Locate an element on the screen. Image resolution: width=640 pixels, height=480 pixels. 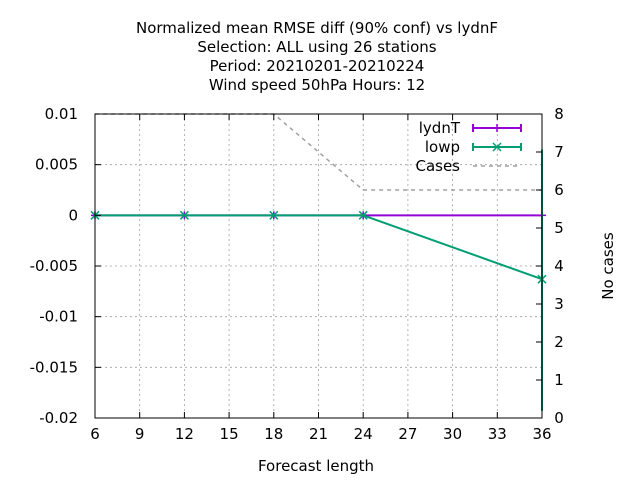
title-line-2: Selection: ALL using 26 stations is located at coordinates (316, 47).